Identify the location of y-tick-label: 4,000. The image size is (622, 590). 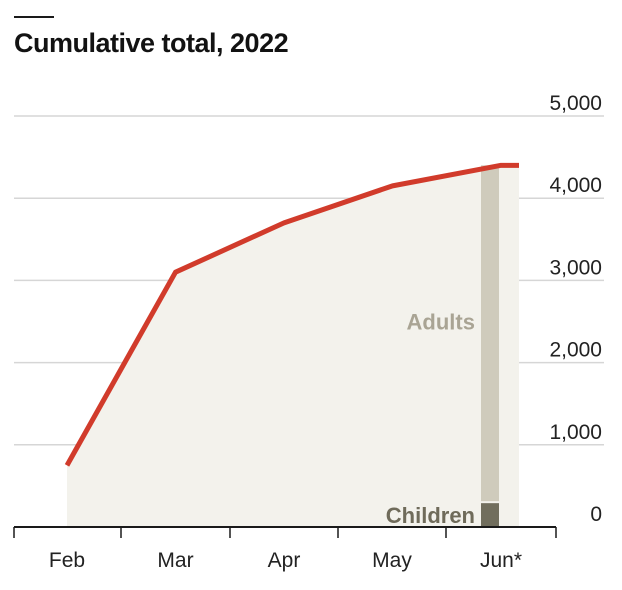
(575, 185).